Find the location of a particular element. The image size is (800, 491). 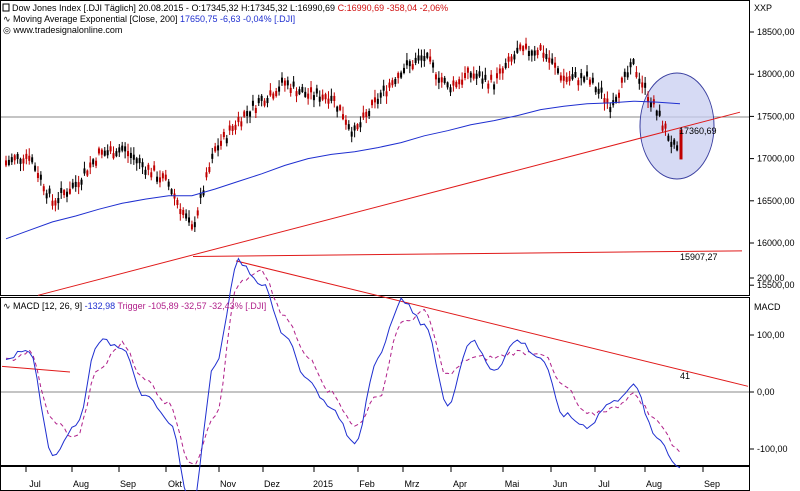

time-tick-label: Jul is located at coordinates (35, 484).